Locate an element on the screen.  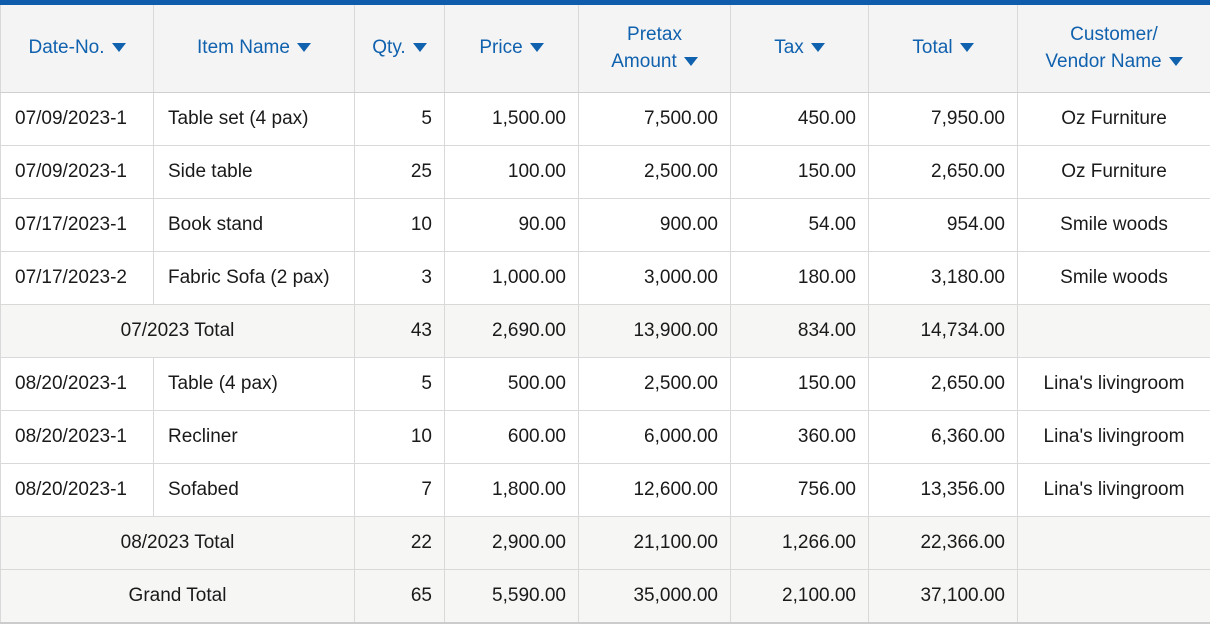
cell-tax: 2,100.00 is located at coordinates (799, 596).